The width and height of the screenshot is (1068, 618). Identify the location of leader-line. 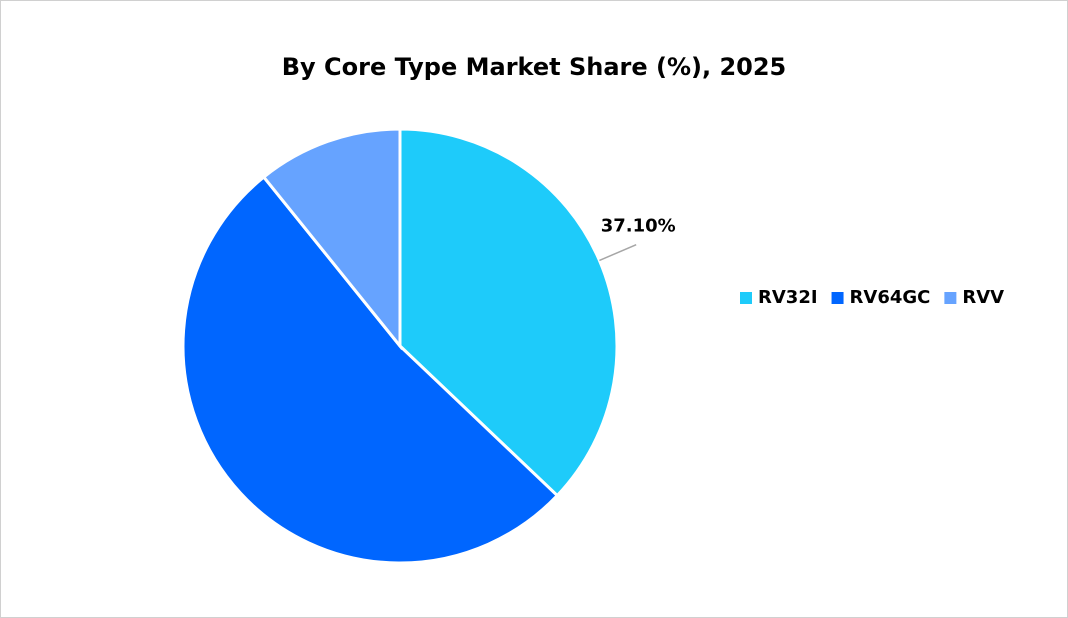
(618, 252).